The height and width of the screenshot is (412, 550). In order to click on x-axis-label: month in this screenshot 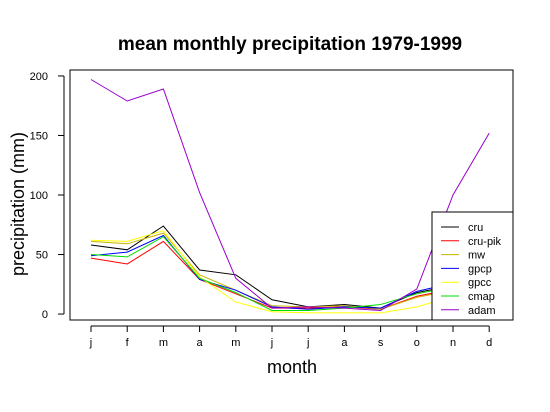, I will do `click(292, 367)`.